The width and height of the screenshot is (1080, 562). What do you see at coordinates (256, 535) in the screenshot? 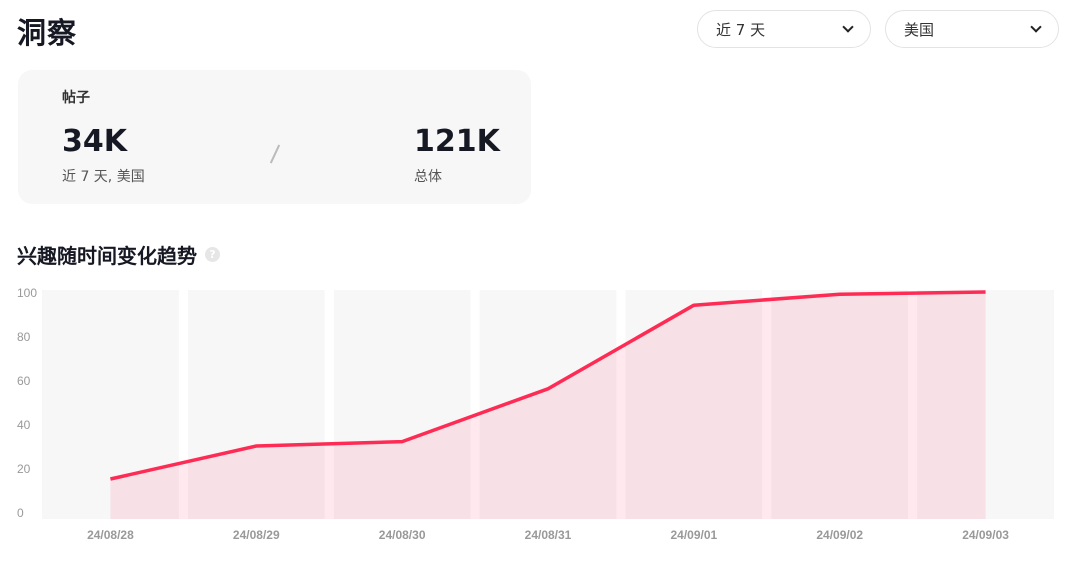
I see `x-tick-label: 24/08/29` at bounding box center [256, 535].